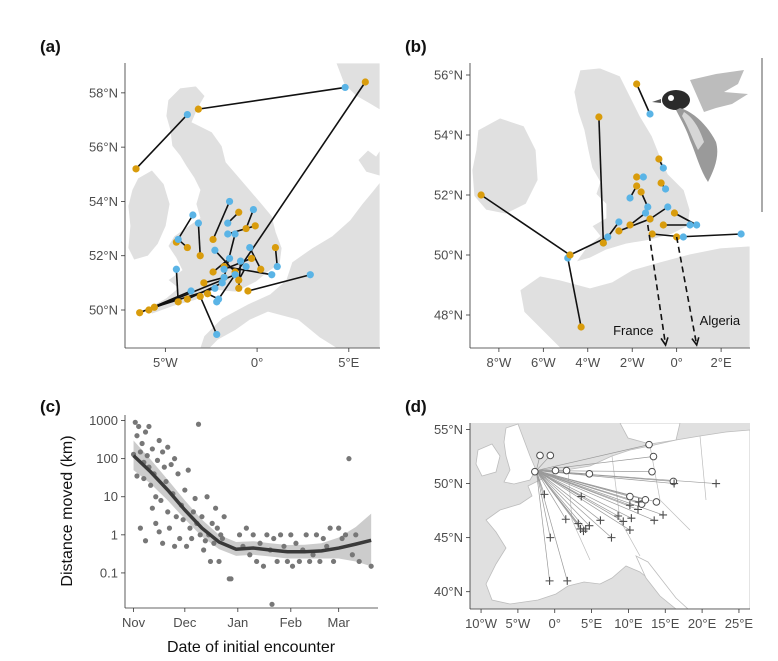  Describe the element at coordinates (721, 362) in the screenshot. I see `x-tick-label: 2°E` at that location.